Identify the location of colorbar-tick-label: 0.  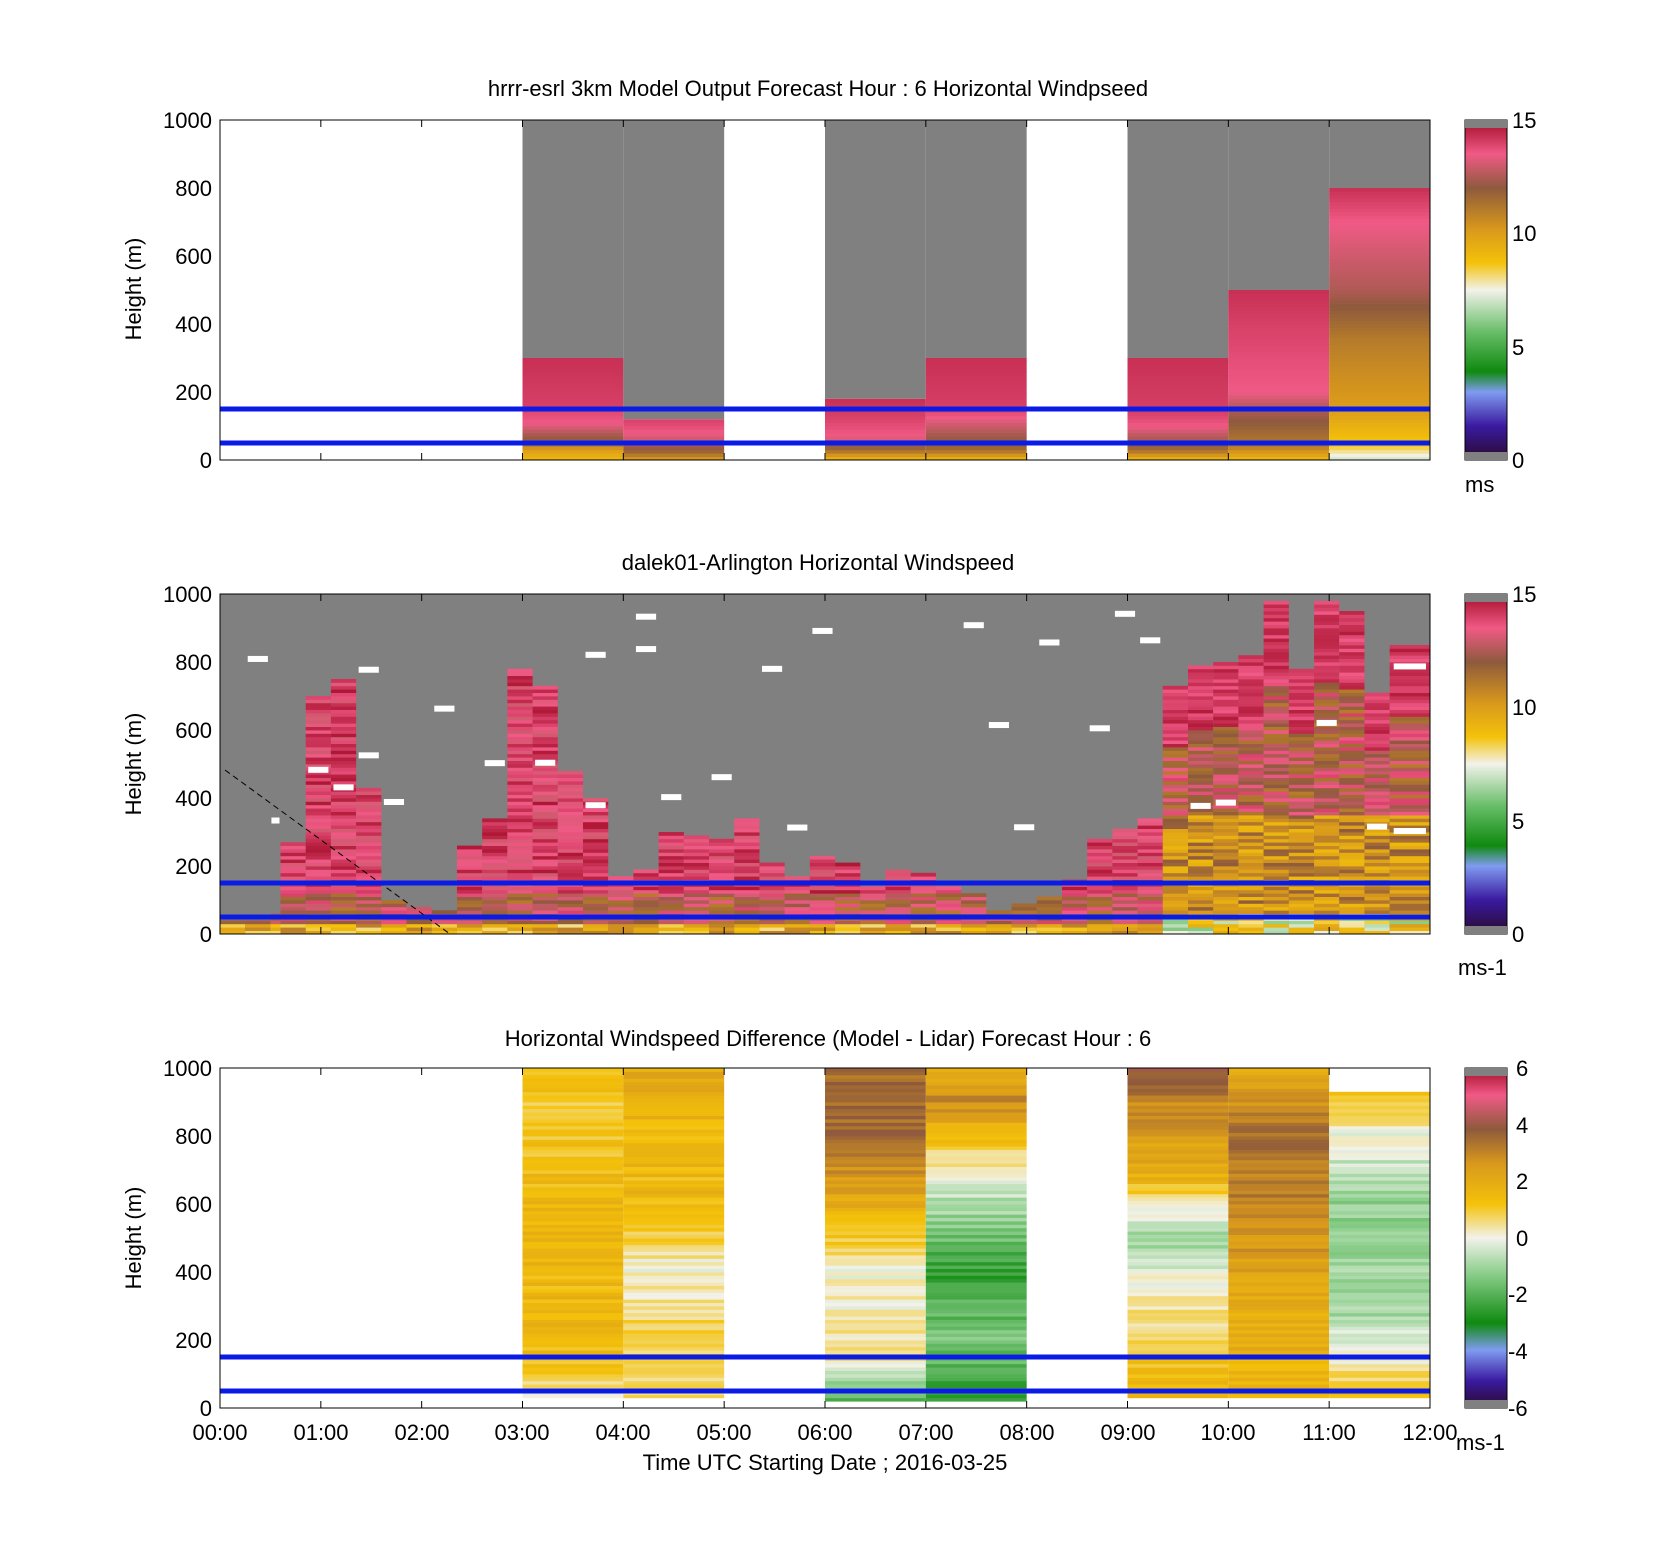
(1518, 934).